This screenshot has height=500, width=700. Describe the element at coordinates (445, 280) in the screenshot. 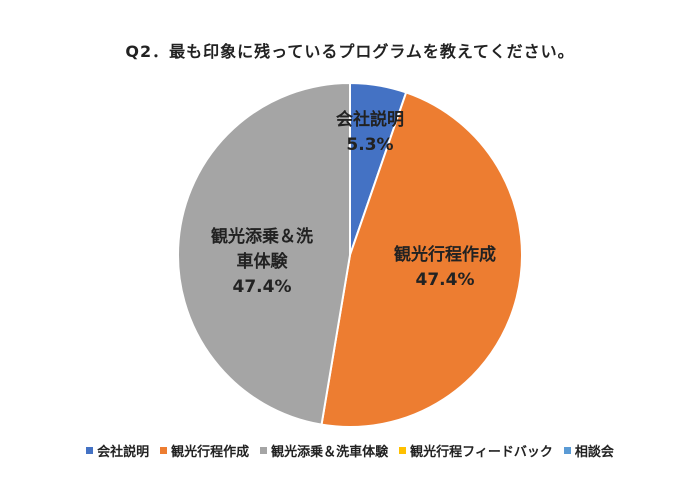

I see `data-label-1-value: 47.4%` at that location.